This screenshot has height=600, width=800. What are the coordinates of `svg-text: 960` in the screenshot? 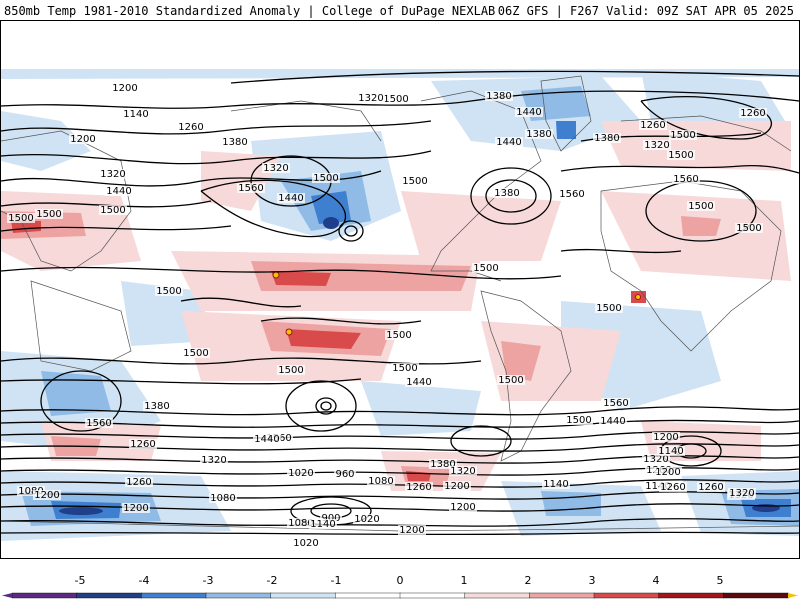 It's located at (344, 474).